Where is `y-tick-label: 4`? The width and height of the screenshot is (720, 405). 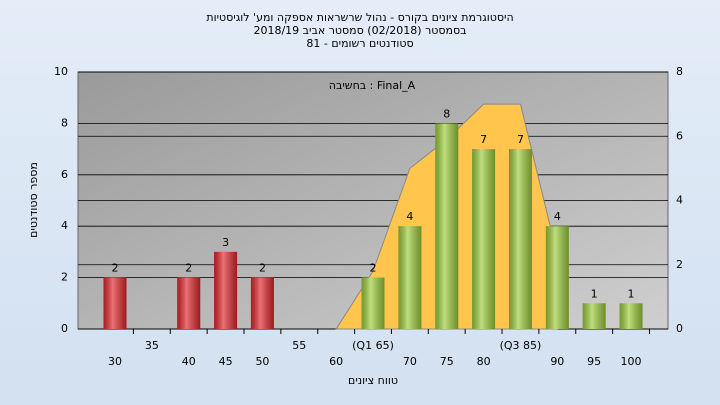 y-tick-label: 4 is located at coordinates (64, 225).